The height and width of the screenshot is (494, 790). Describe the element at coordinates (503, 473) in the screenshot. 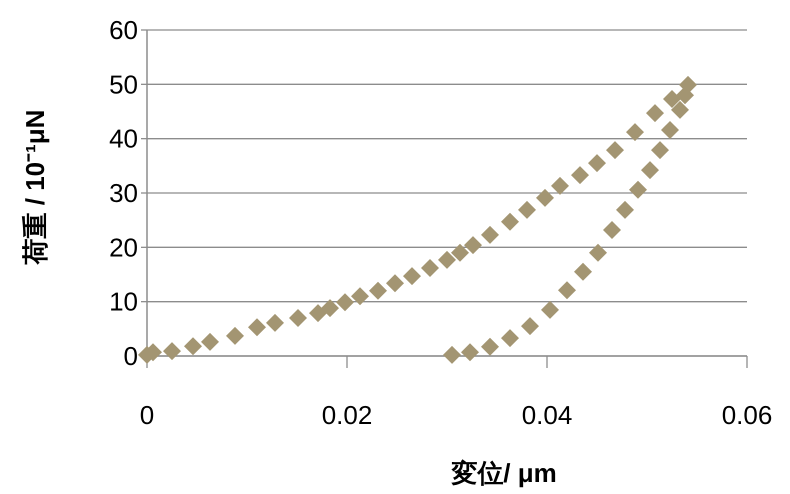

I see `x-axis-title: 変位/ μm` at that location.